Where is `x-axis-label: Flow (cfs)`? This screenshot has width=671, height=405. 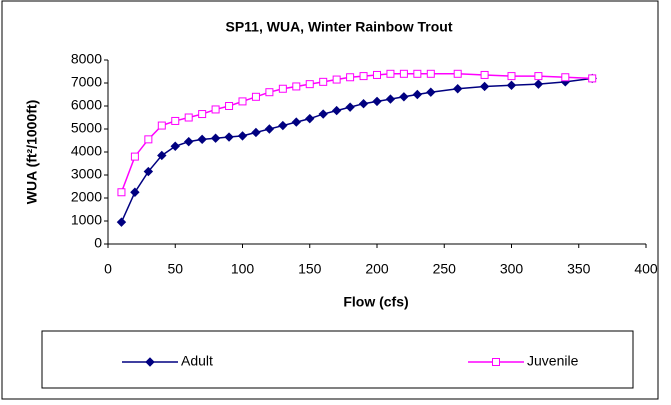
x-axis-label: Flow (cfs) is located at coordinates (375, 302).